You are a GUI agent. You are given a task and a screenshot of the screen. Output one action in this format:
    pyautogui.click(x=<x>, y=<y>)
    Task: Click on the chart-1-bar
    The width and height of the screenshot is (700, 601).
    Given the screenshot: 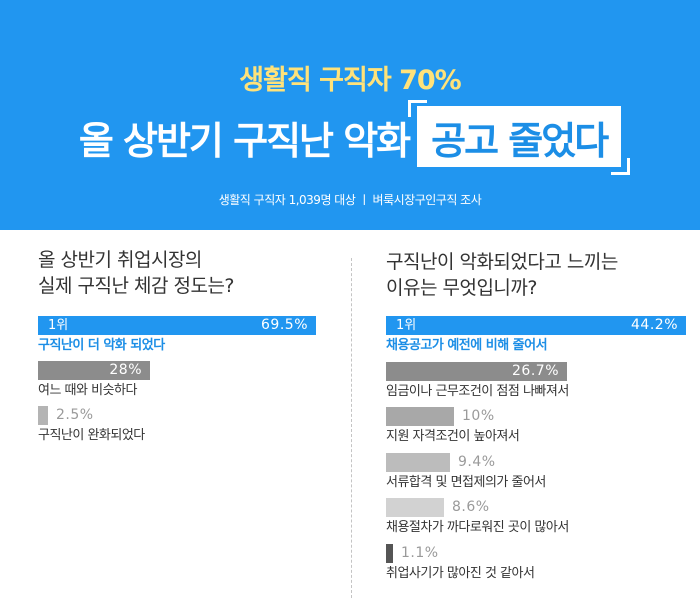 What is the action you would take?
    pyautogui.click(x=43, y=415)
    